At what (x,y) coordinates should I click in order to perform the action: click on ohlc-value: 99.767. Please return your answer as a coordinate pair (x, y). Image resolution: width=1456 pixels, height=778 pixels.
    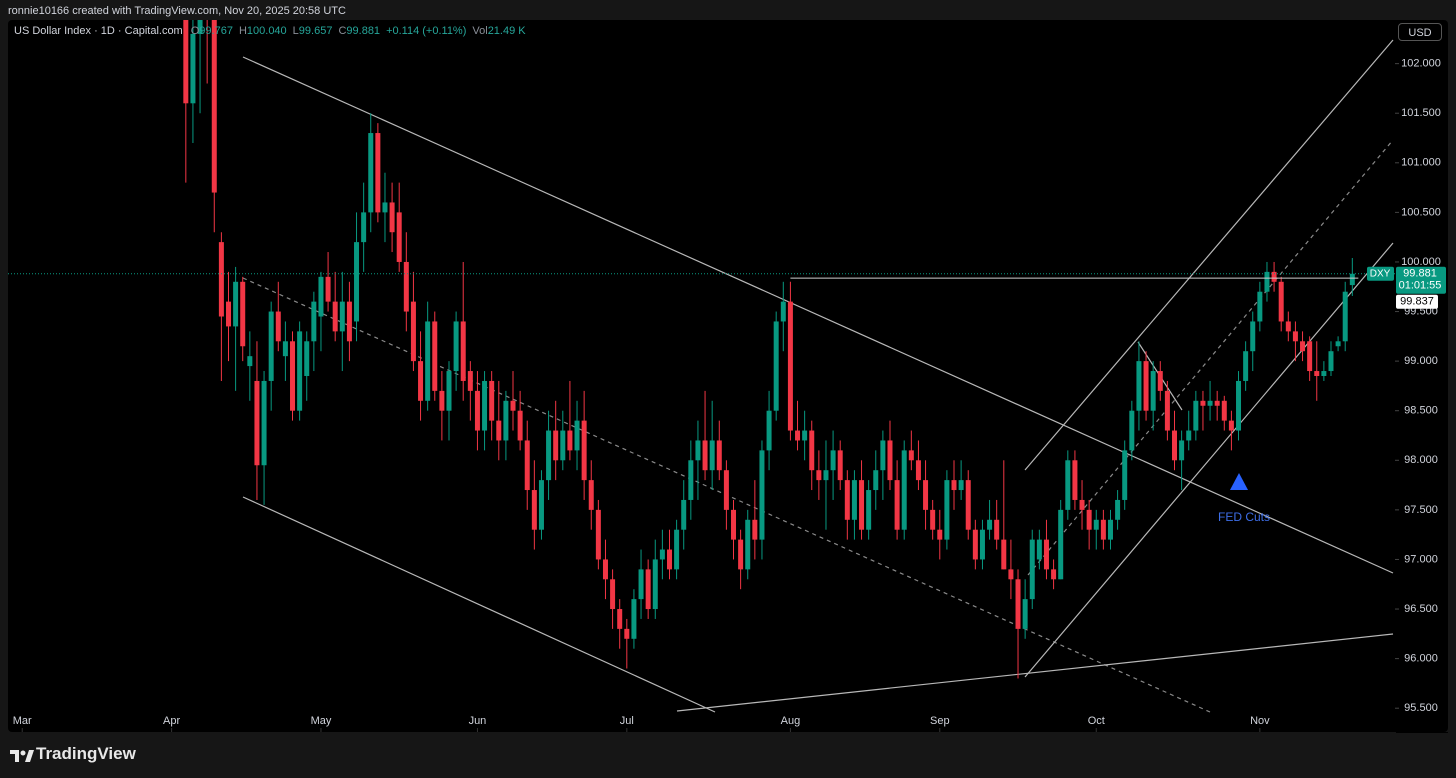
    Looking at the image, I should click on (216, 31).